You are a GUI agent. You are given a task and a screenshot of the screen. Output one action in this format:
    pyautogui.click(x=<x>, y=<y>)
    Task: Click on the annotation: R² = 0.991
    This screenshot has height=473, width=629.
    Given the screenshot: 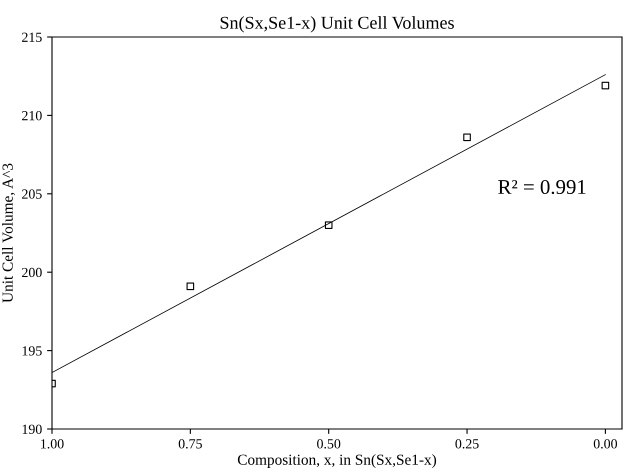 What is the action you would take?
    pyautogui.click(x=542, y=187)
    